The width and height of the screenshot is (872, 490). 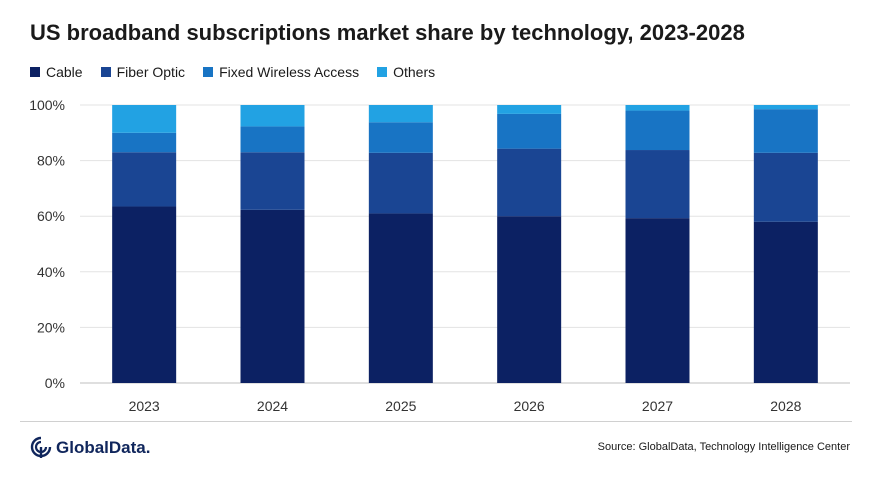 What do you see at coordinates (47, 105) in the screenshot?
I see `y-tick-label: 100%` at bounding box center [47, 105].